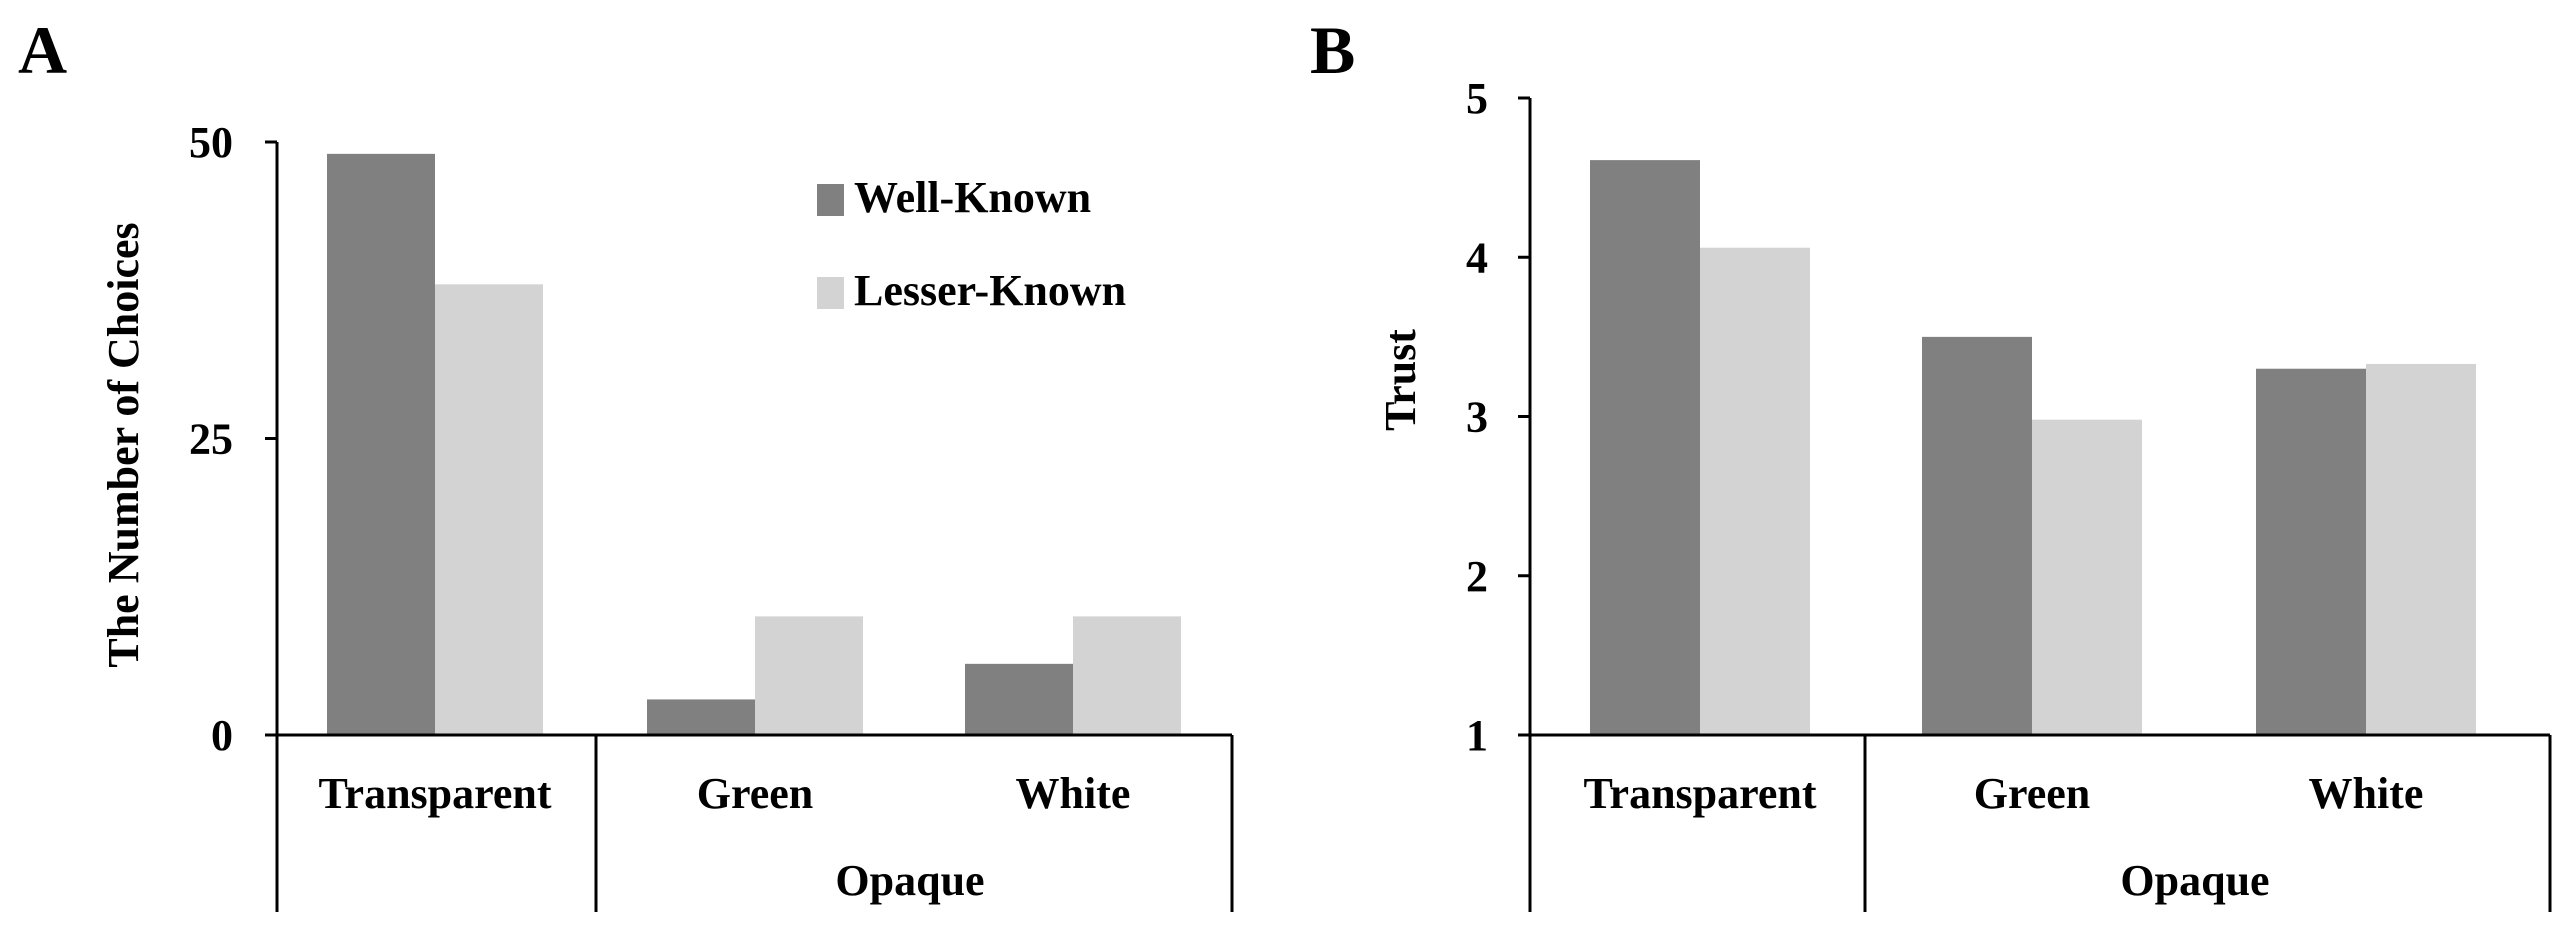  Describe the element at coordinates (1477, 98) in the screenshot. I see `y-tick-label: 5` at that location.